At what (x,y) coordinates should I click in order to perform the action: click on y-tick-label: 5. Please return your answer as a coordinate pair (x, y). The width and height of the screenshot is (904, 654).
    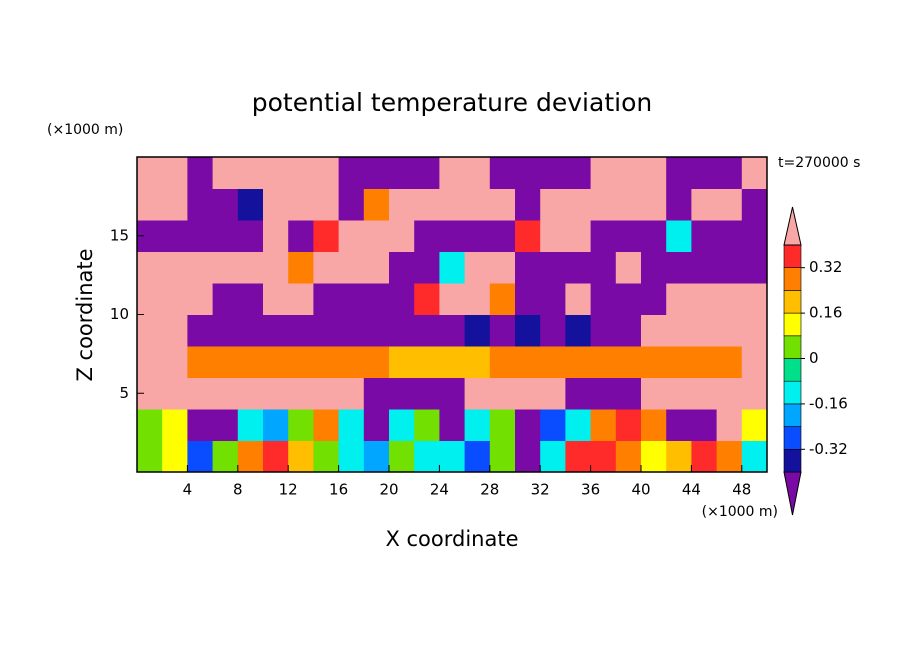
    Looking at the image, I should click on (124, 393).